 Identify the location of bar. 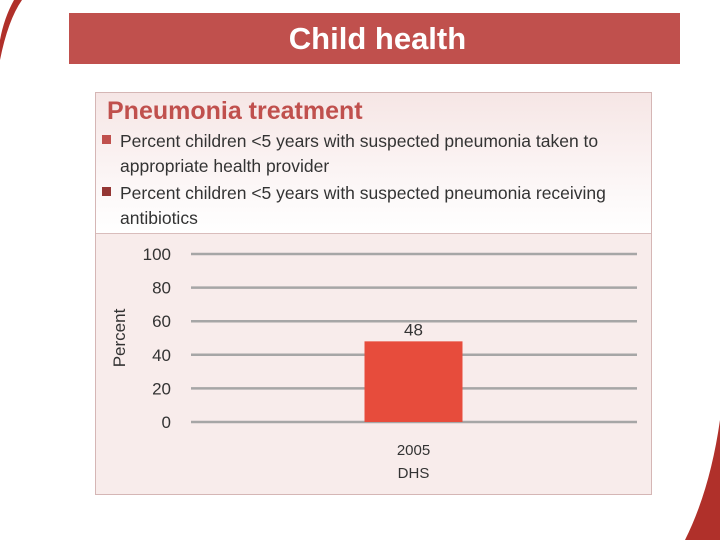
(413, 381).